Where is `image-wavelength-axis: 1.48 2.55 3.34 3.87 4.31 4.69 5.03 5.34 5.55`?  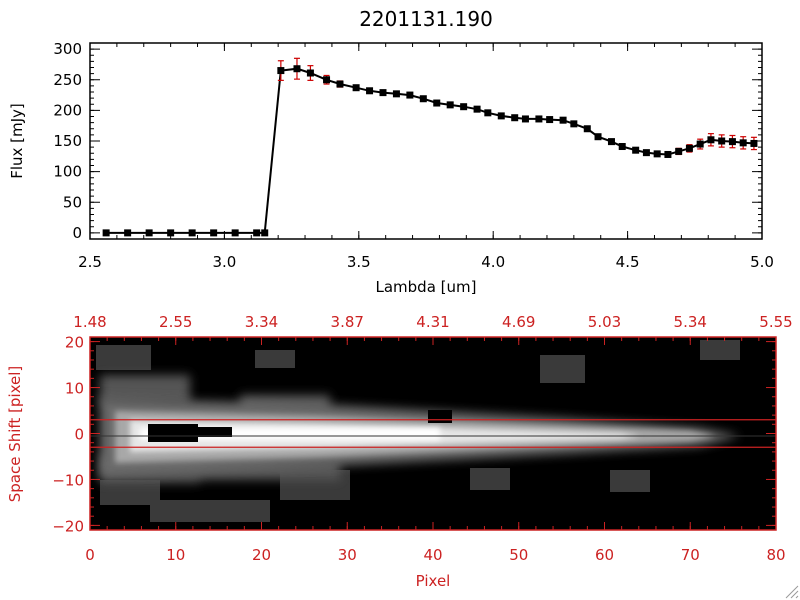
image-wavelength-axis: 1.48 2.55 3.34 3.87 4.31 4.69 5.03 5.34 5.55 is located at coordinates (433, 329).